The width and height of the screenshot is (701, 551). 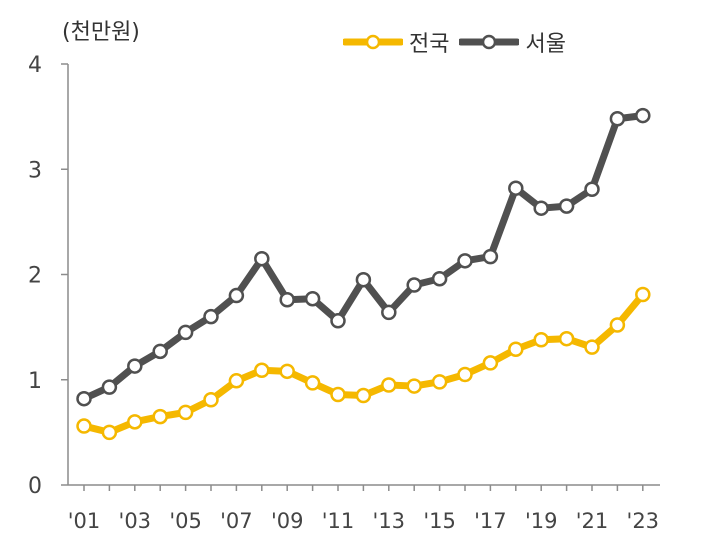 I want to click on legend-item-seoul: 서울, so click(x=512, y=42).